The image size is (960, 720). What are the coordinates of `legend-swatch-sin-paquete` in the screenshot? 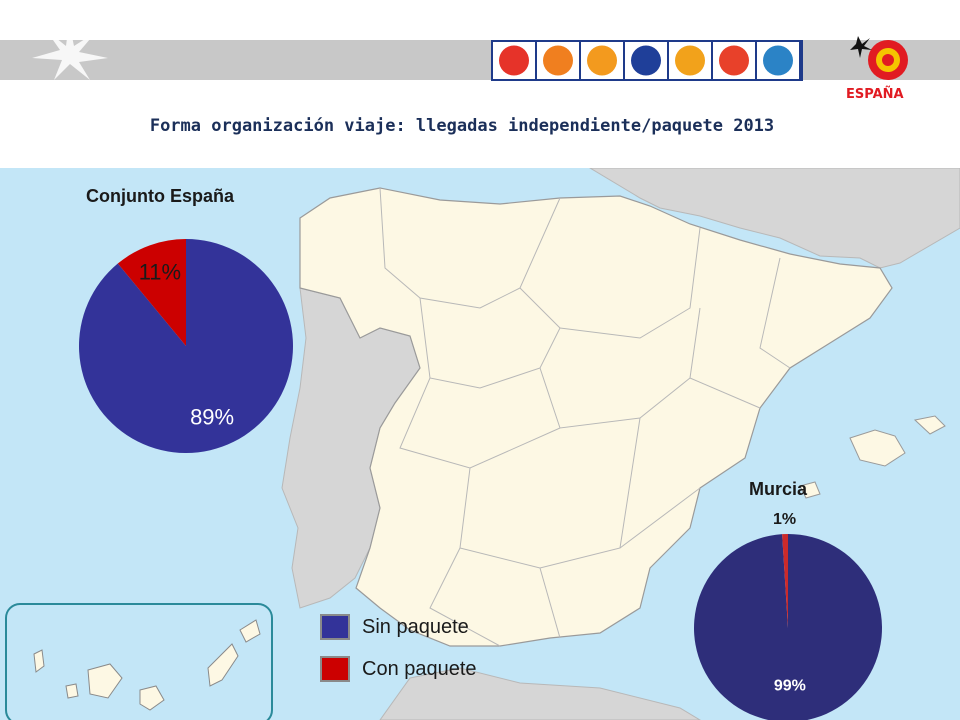 It's located at (335, 627).